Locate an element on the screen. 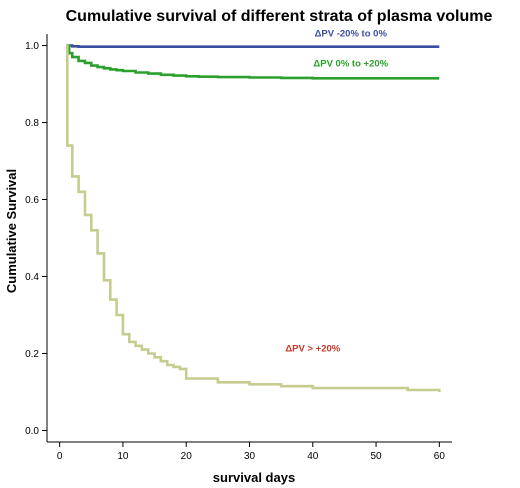  x-axis-label: survival days is located at coordinates (254, 477).